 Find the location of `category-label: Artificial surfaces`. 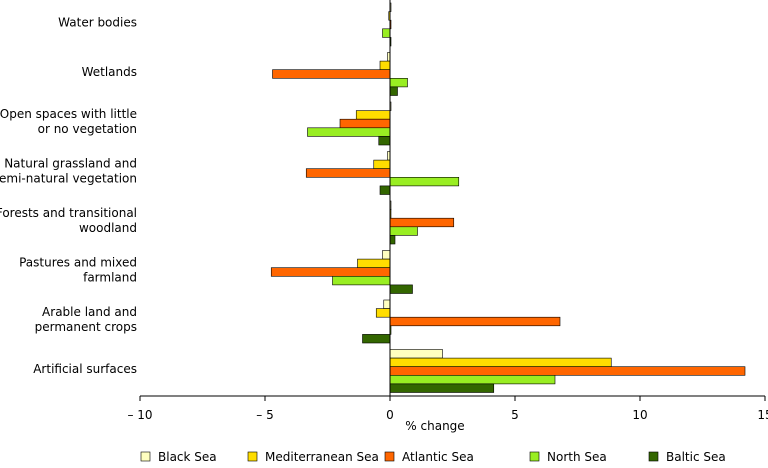

category-label: Artificial surfaces is located at coordinates (85, 369).